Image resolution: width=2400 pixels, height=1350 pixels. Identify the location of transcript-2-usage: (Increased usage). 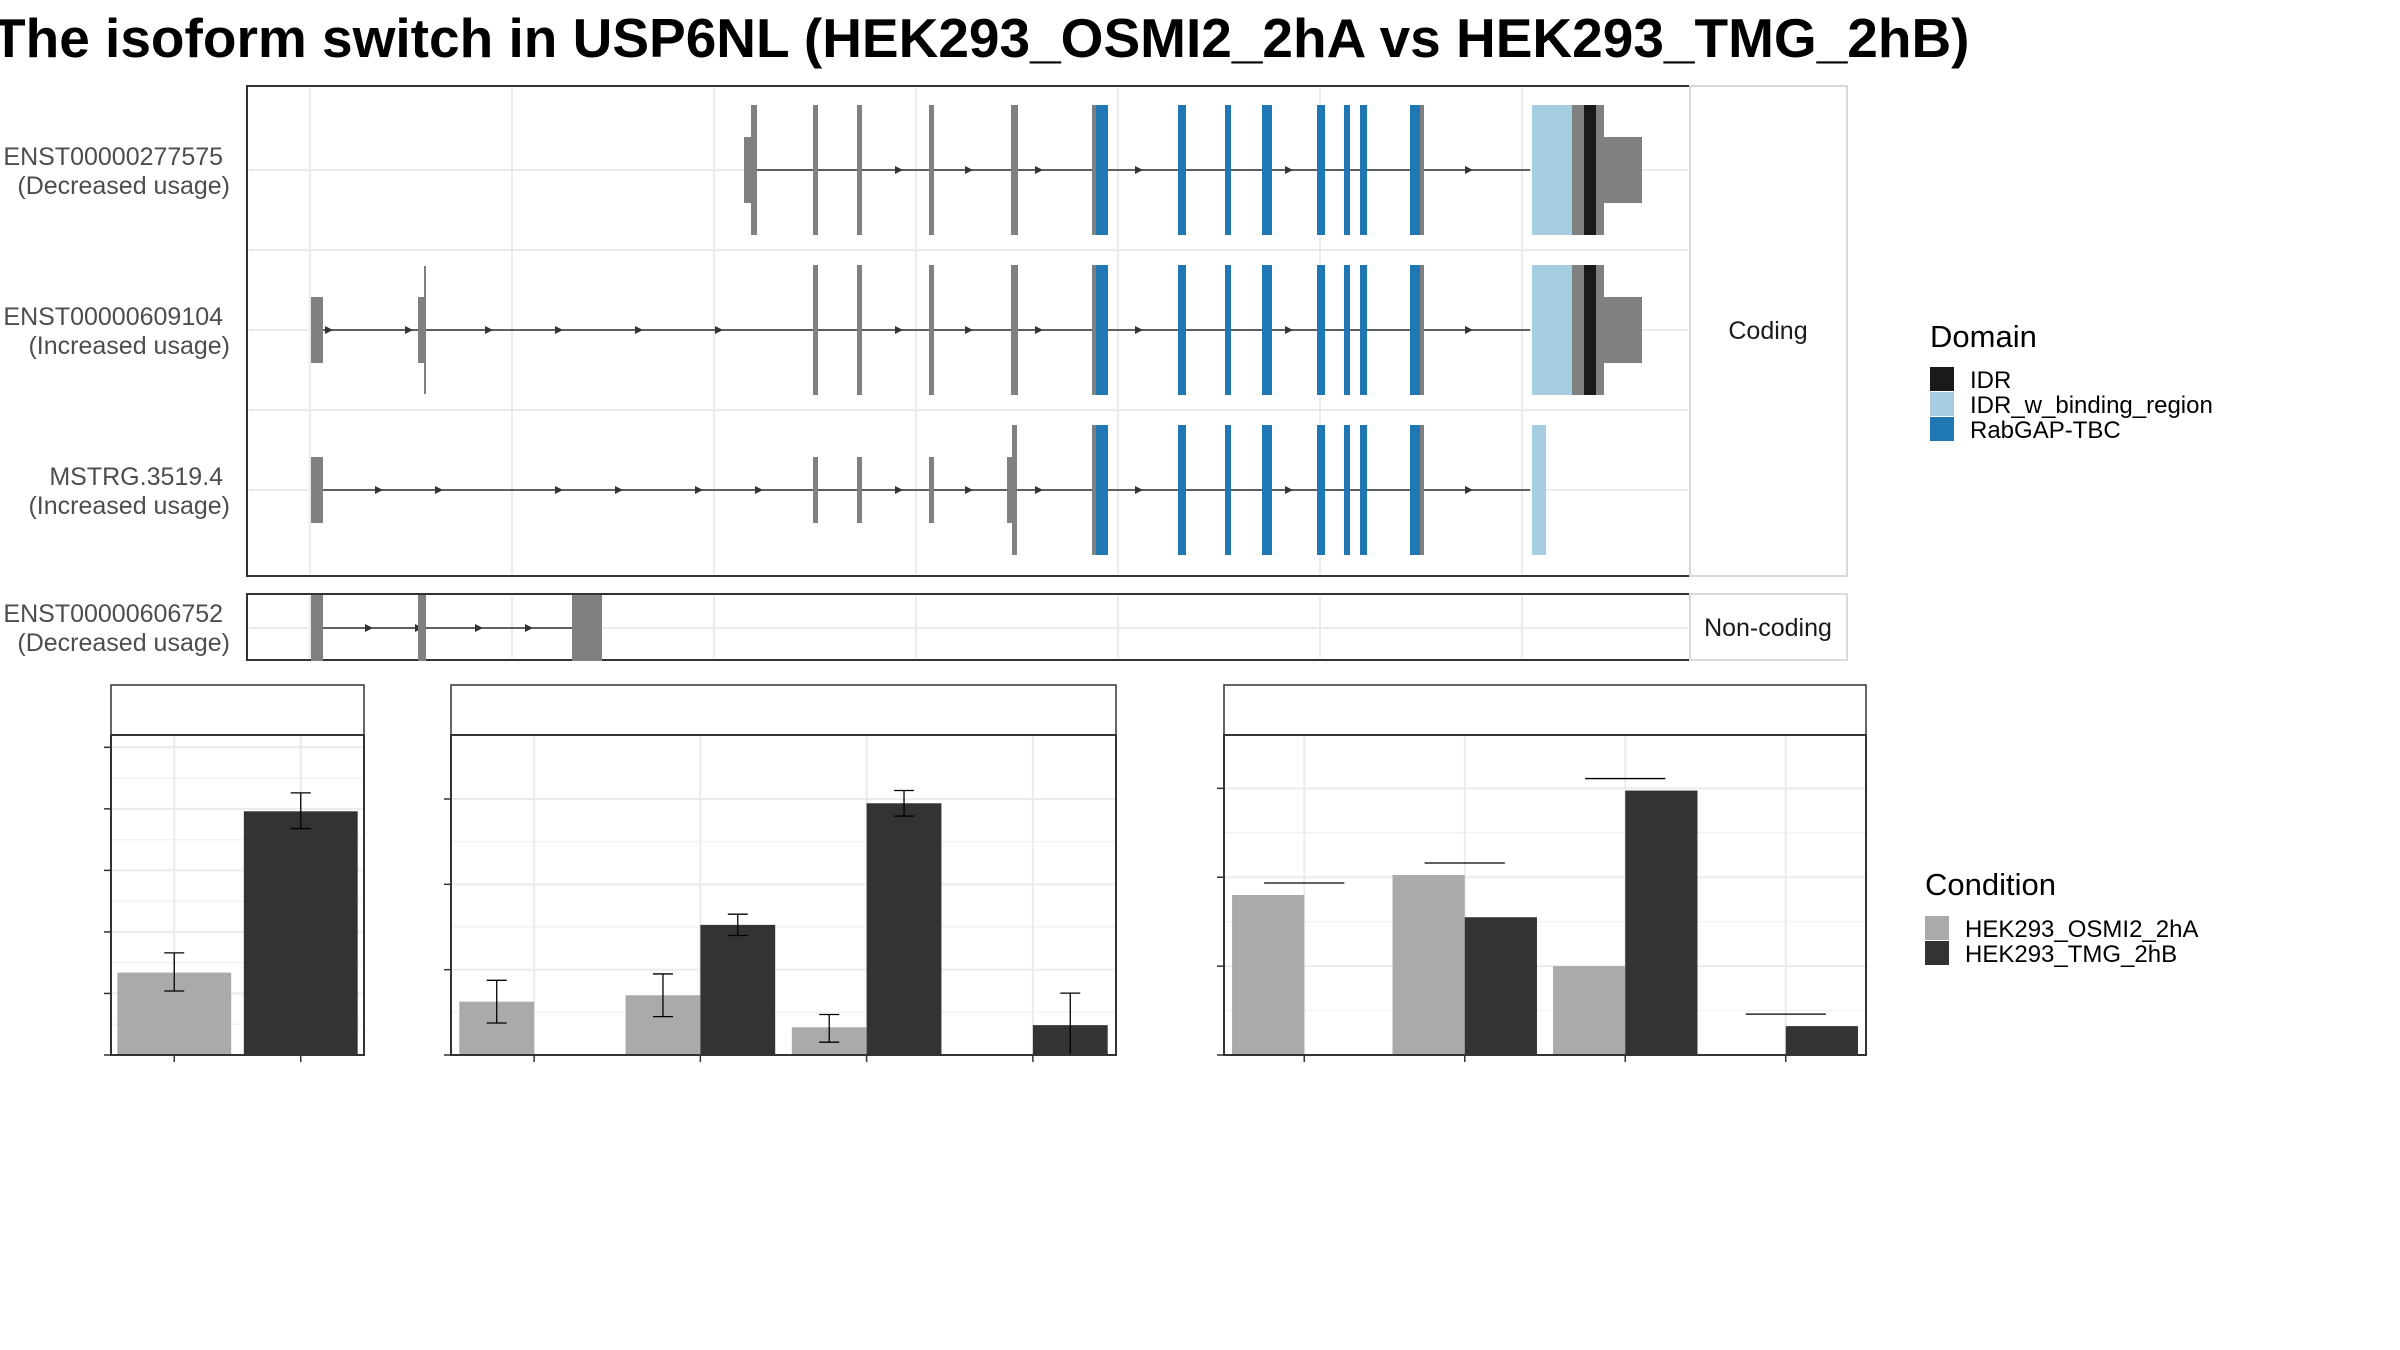
(129, 346).